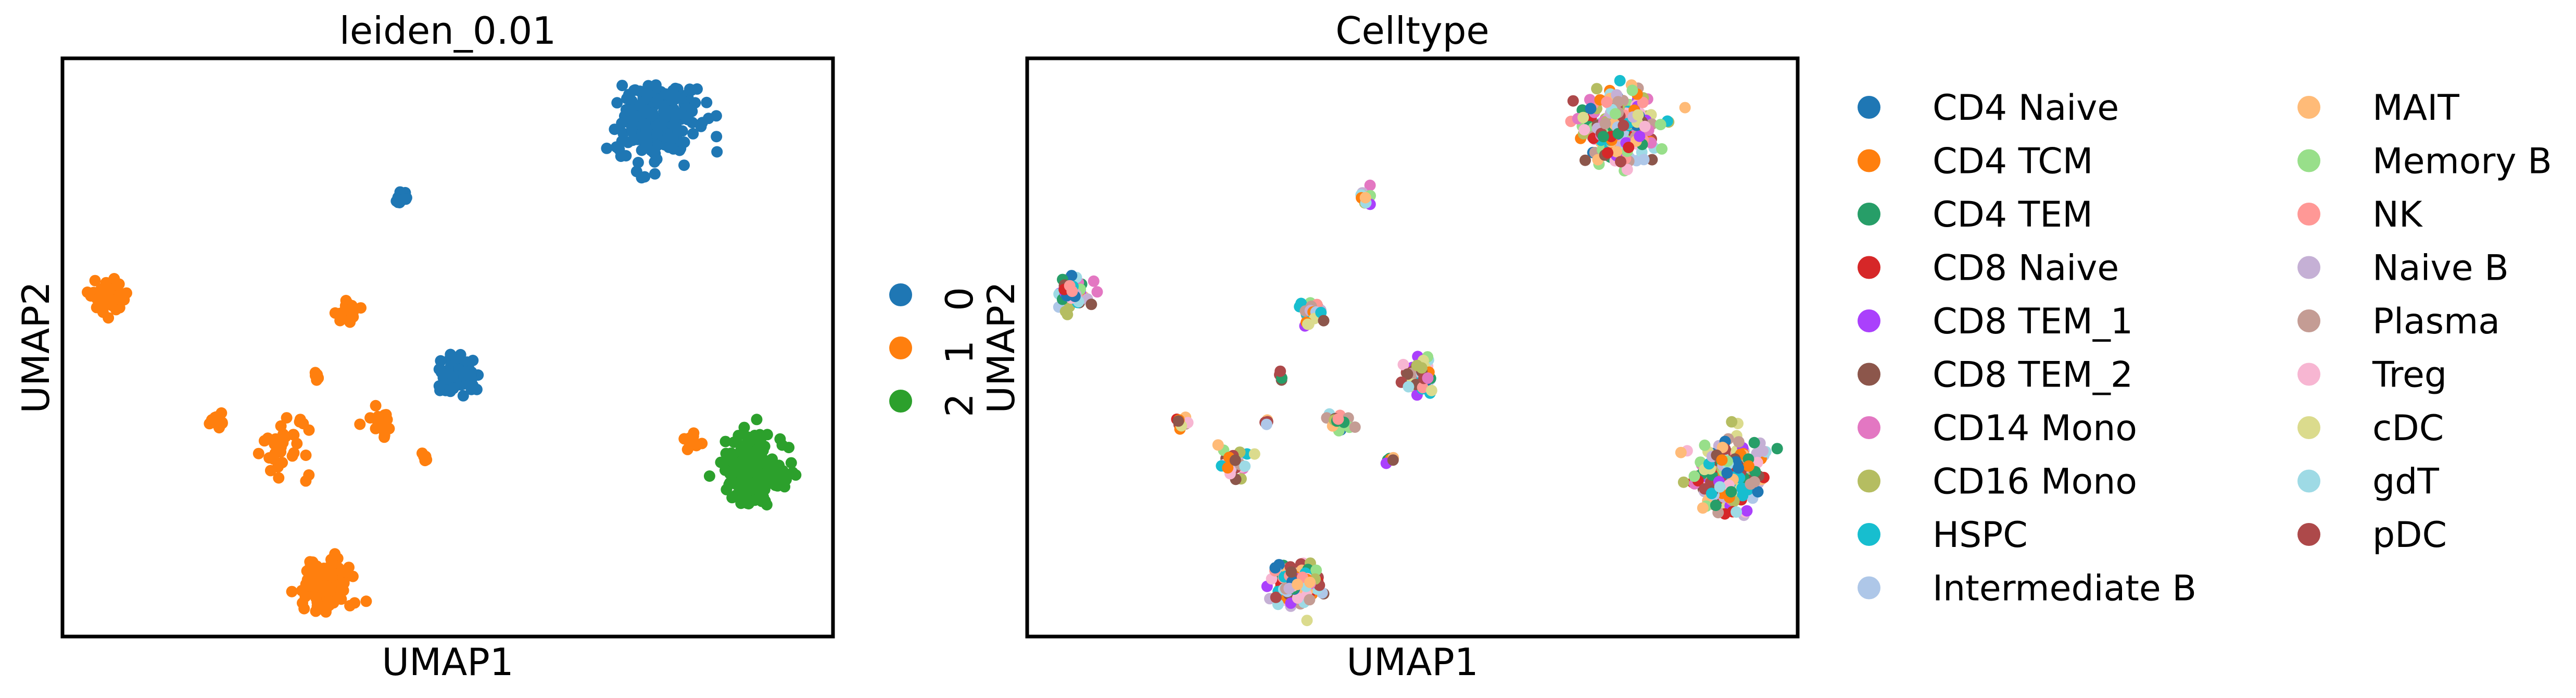 The width and height of the screenshot is (2576, 698). What do you see at coordinates (1980, 535) in the screenshot?
I see `legend-label: HSPC` at bounding box center [1980, 535].